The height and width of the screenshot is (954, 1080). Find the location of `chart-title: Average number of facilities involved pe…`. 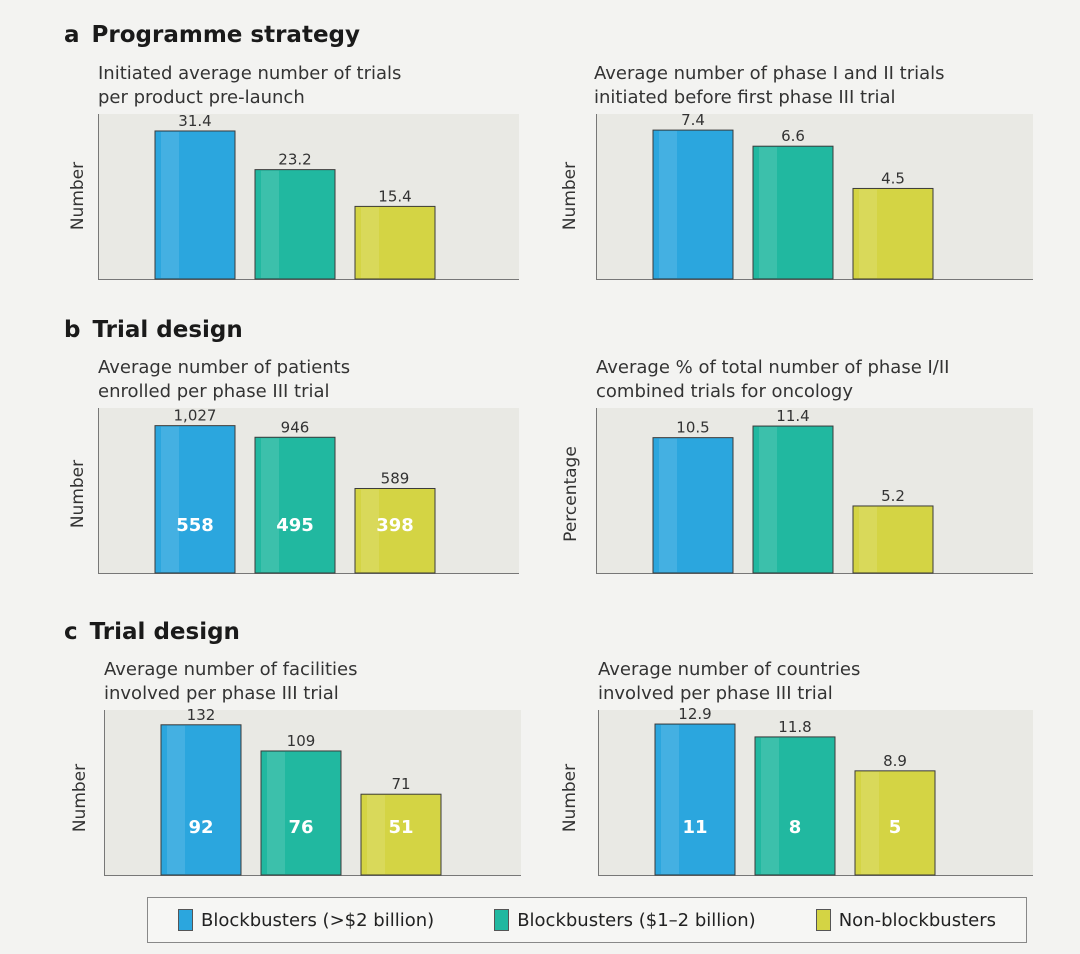

chart-title: Average number of facilities involved pe… is located at coordinates (230, 682).